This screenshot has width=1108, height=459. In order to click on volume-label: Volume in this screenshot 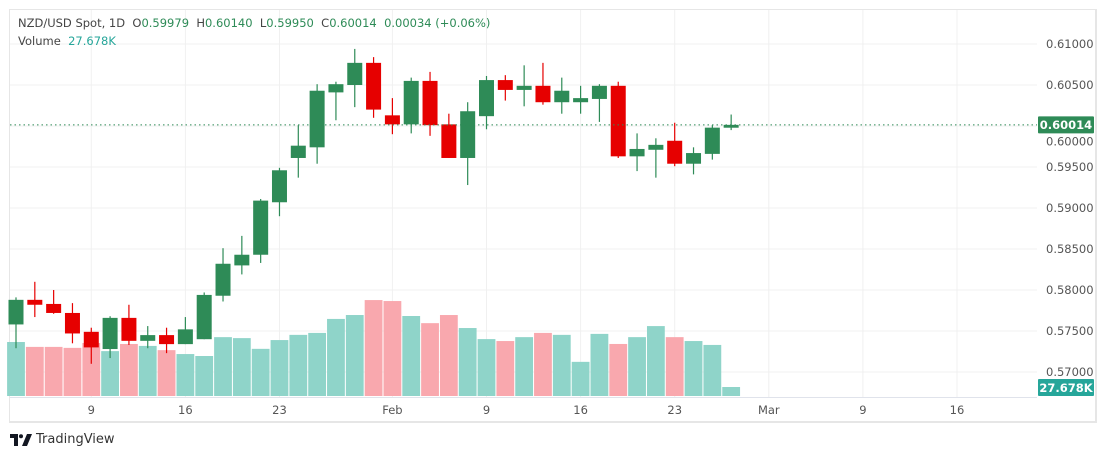, I will do `click(39, 41)`.